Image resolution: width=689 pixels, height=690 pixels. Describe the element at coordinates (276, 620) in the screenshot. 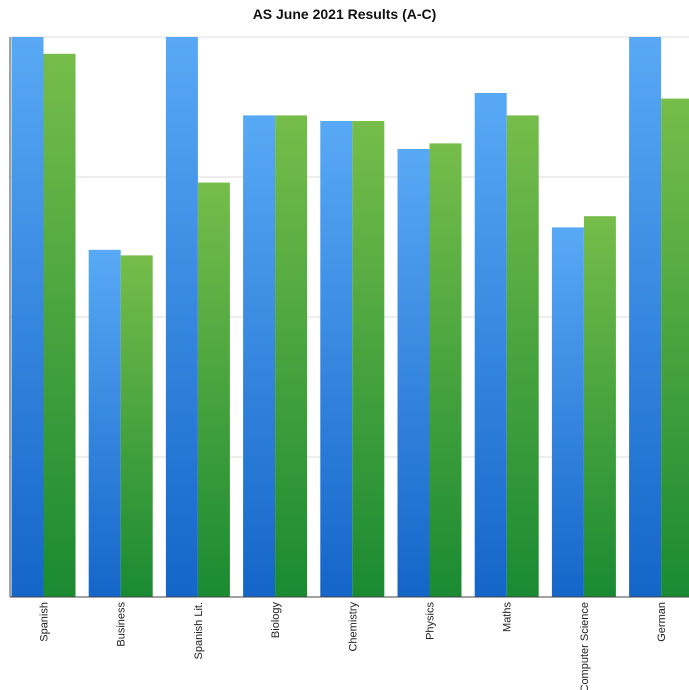

I see `category-label: Biology` at that location.